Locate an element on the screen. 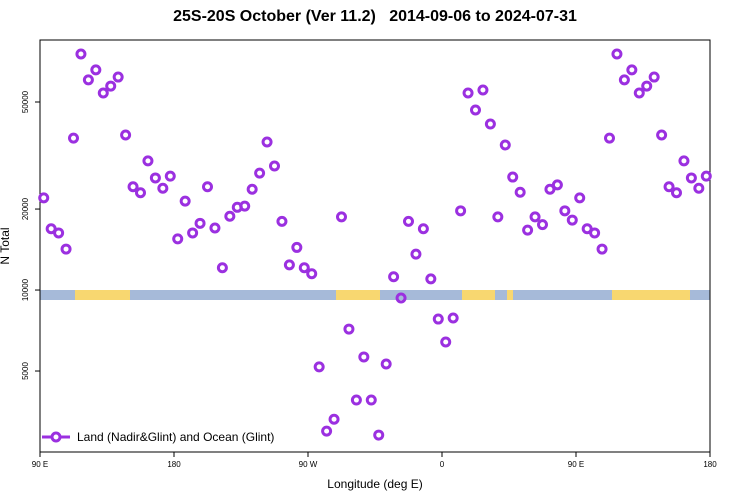 Image resolution: width=750 pixels, height=500 pixels. land-ocean-band is located at coordinates (375, 295).